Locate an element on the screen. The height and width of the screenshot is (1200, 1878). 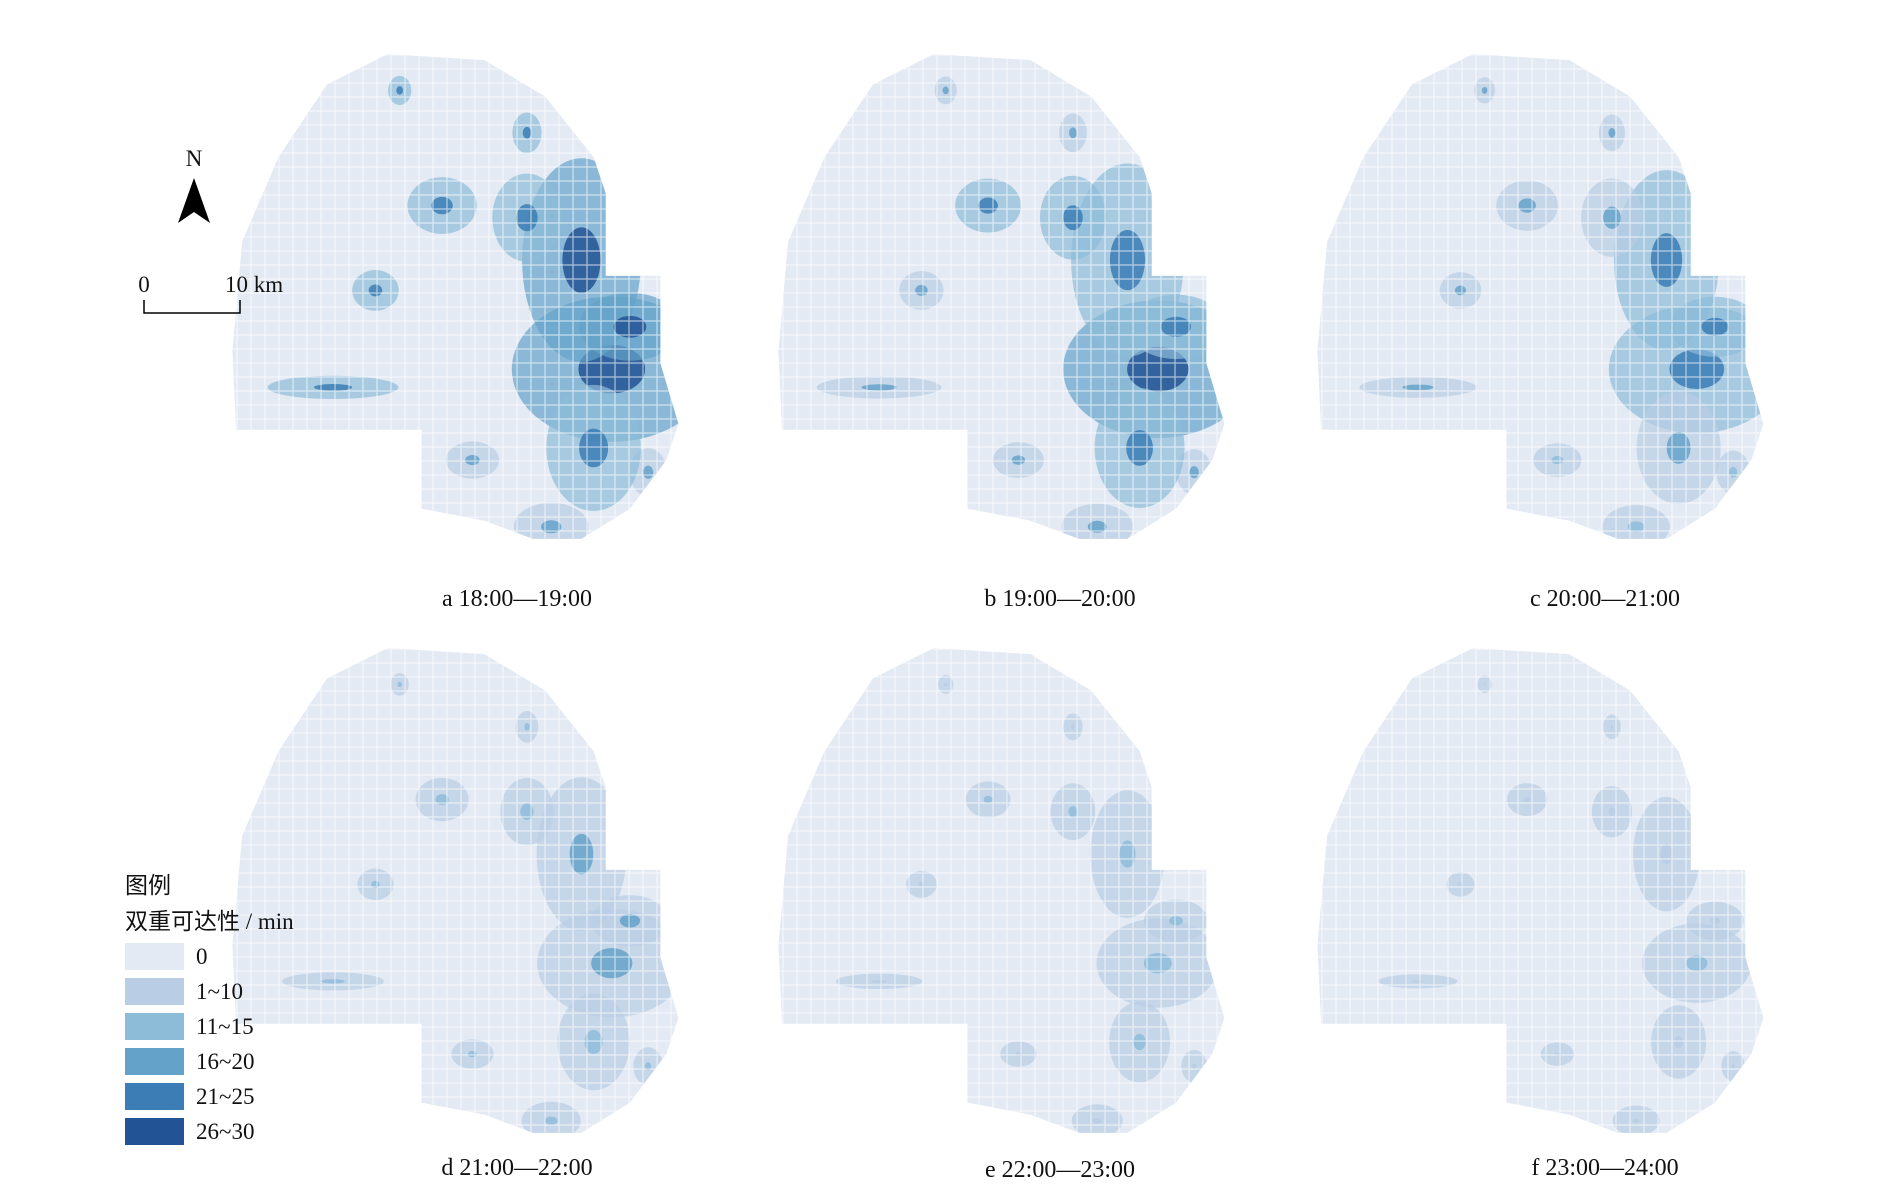
panel-caption: e 22:00—23:00 is located at coordinates (1060, 1170).